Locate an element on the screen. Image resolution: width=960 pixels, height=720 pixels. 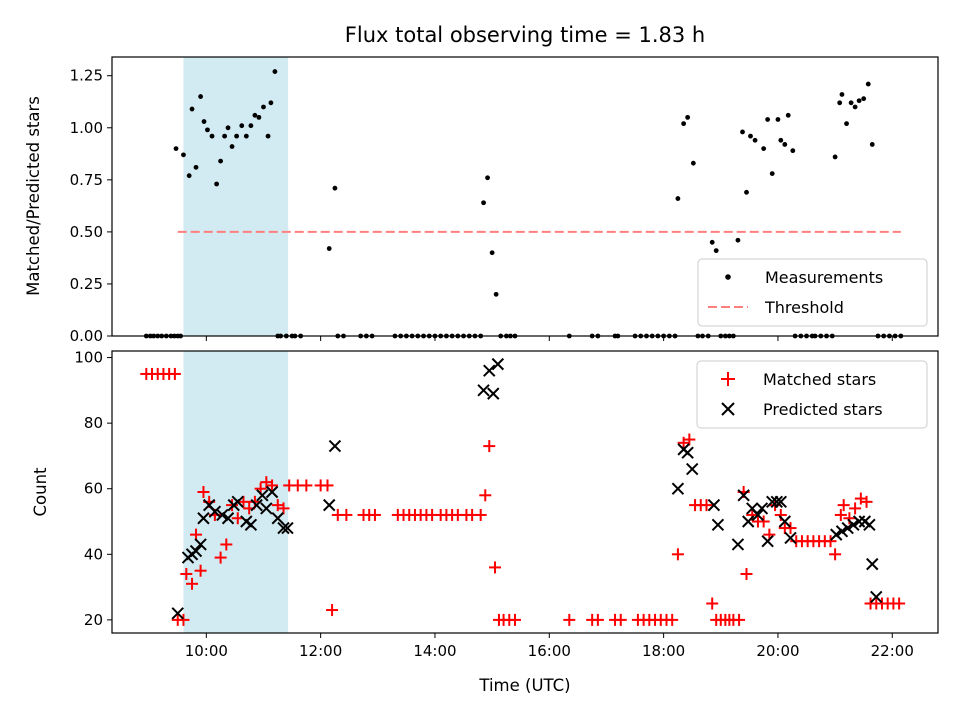
bottom-y-tick-label: 100 is located at coordinates (88, 358).